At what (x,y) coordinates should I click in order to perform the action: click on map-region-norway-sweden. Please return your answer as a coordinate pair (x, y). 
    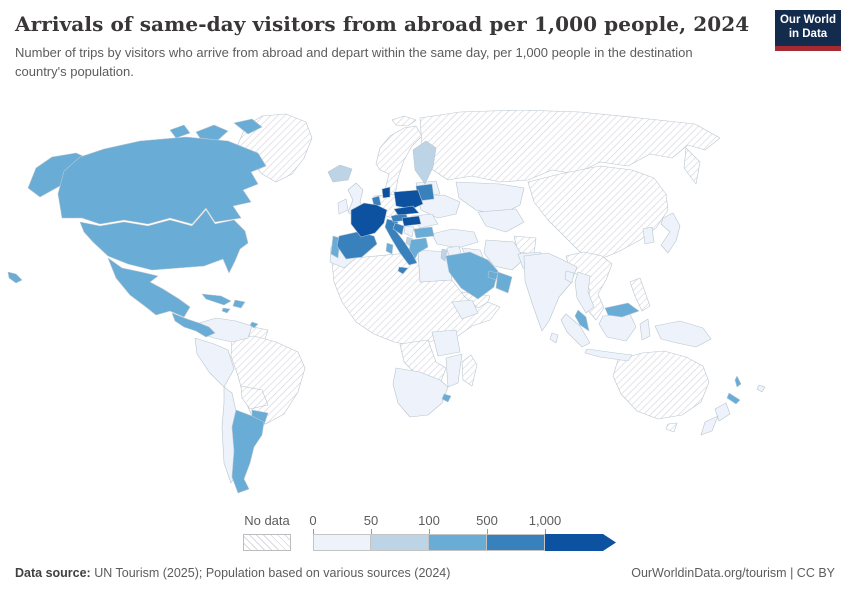
    Looking at the image, I should click on (399, 161).